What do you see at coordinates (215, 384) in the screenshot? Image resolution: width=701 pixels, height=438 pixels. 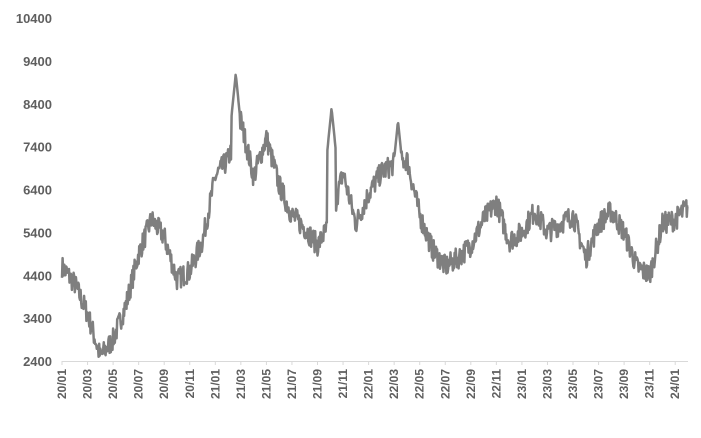 I see `x-tick-label: 21/01` at bounding box center [215, 384].